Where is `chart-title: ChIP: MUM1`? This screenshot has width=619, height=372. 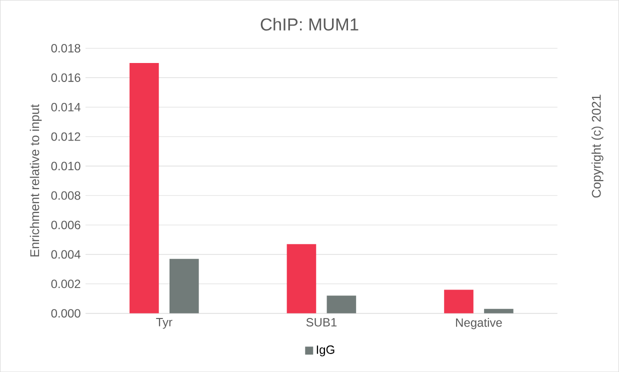
chart-title: ChIP: MUM1 is located at coordinates (309, 24).